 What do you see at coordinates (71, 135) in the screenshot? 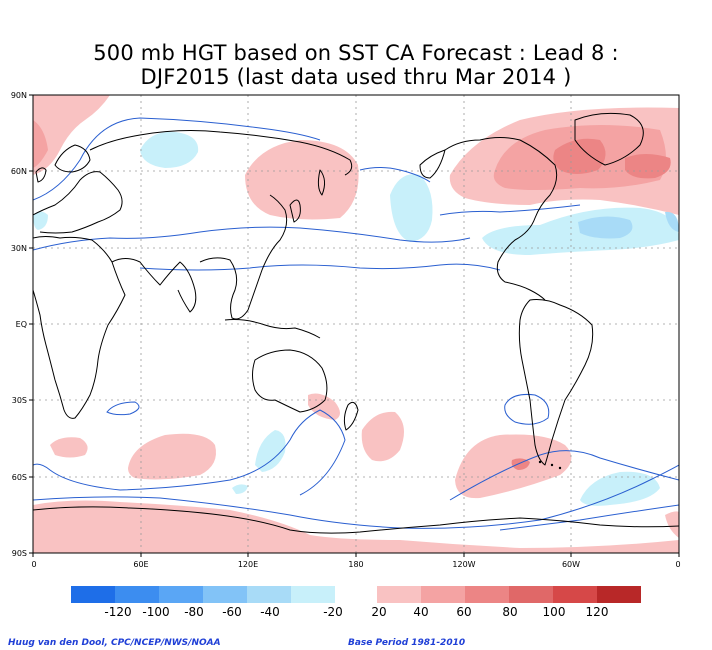
I see `anomaly-north-atlantic-europe` at bounding box center [71, 135].